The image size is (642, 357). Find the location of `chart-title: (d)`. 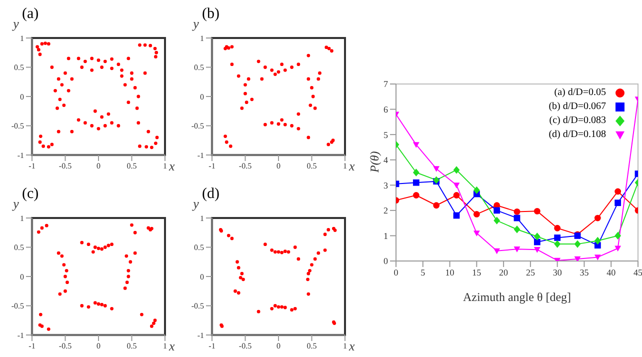

chart-title: (d) is located at coordinates (211, 194).